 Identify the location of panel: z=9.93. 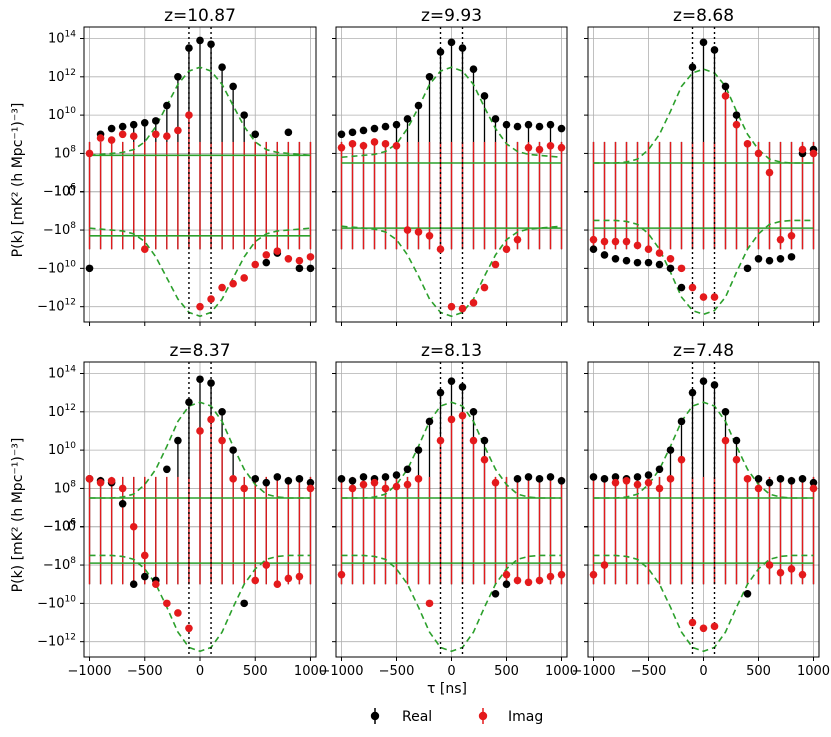
(450, 166).